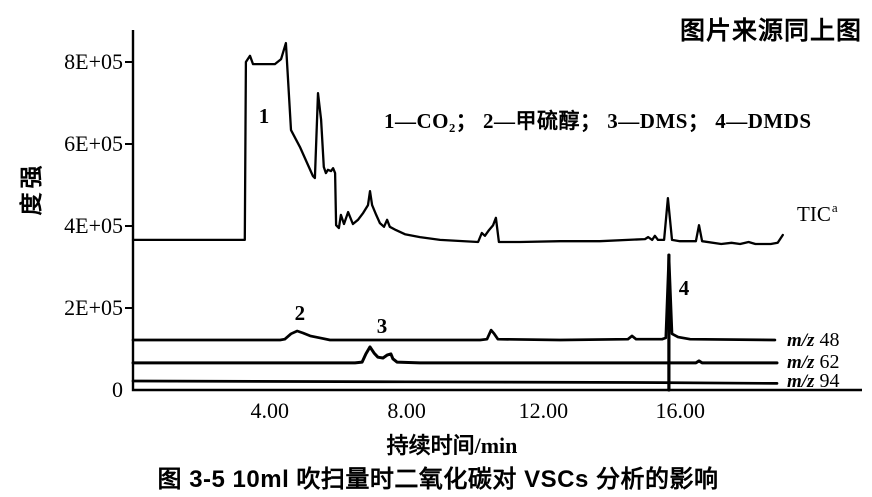  Describe the element at coordinates (684, 288) in the screenshot. I see `peak-number-label-4: 4` at that location.